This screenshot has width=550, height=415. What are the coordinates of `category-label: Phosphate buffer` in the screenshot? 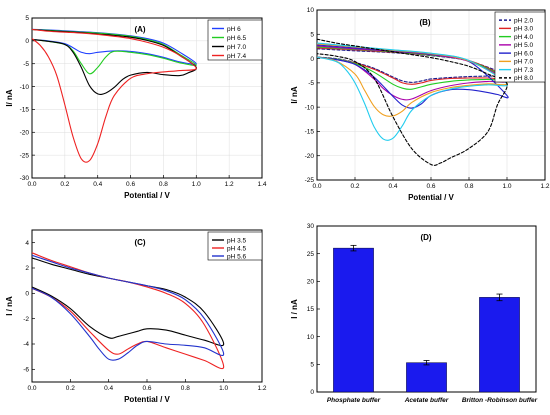 It's located at (354, 400).